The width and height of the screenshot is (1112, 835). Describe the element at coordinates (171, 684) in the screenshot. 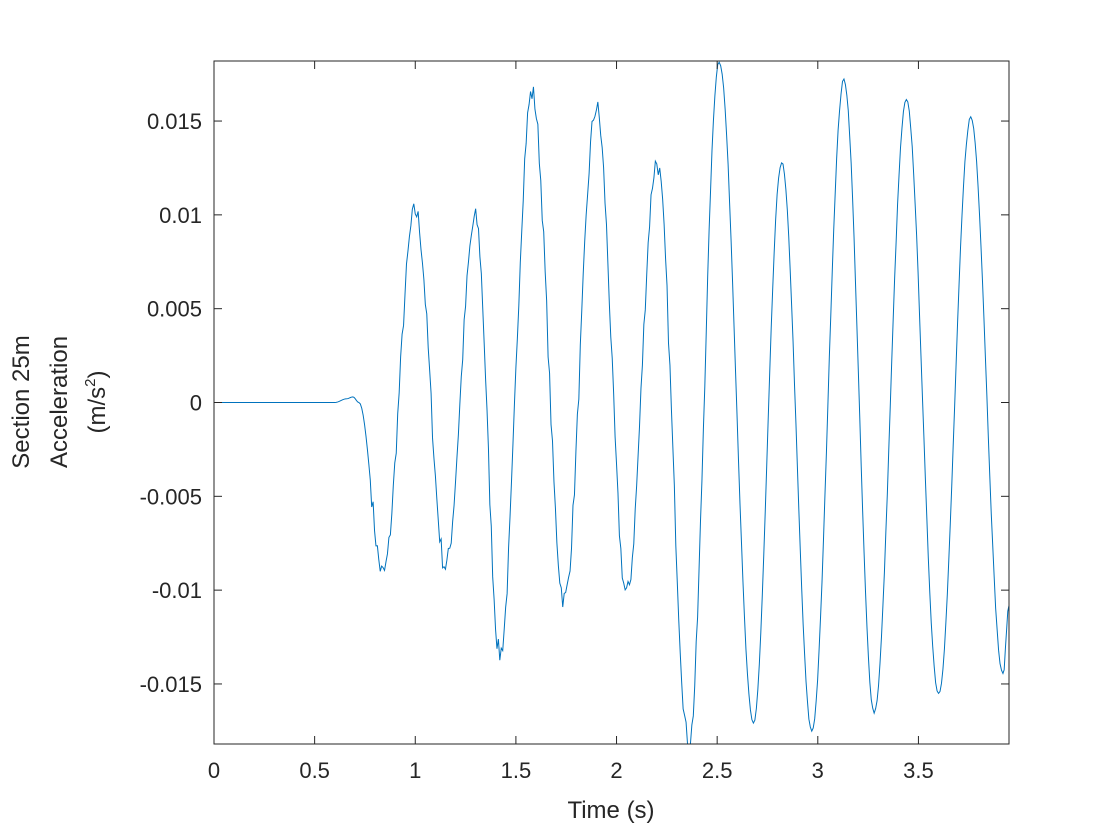

I see `y-tick-label: -0.015` at that location.